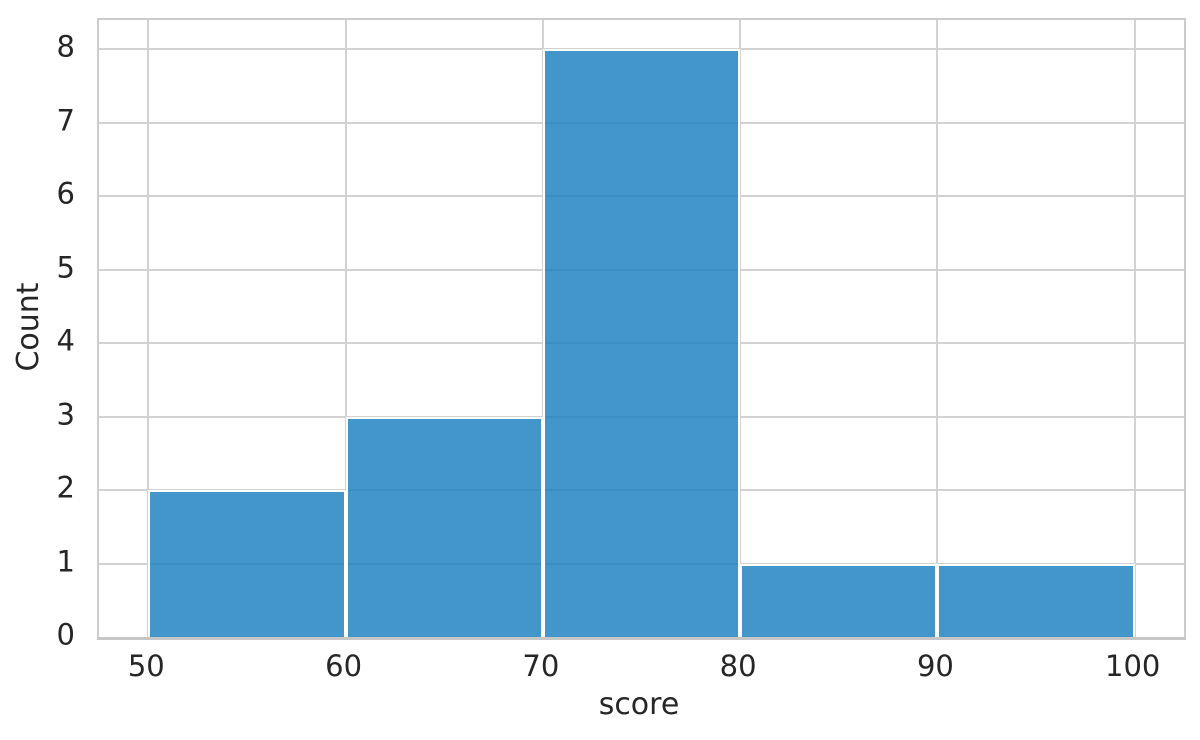 This screenshot has width=1200, height=740. I want to click on y-tick-label: 1, so click(65, 561).